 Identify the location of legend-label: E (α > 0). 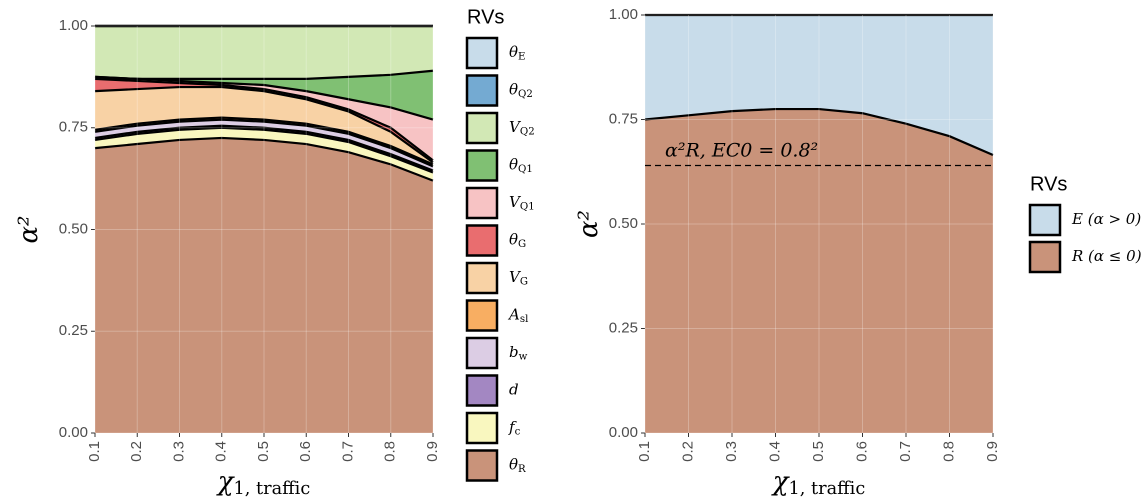
(1106, 219).